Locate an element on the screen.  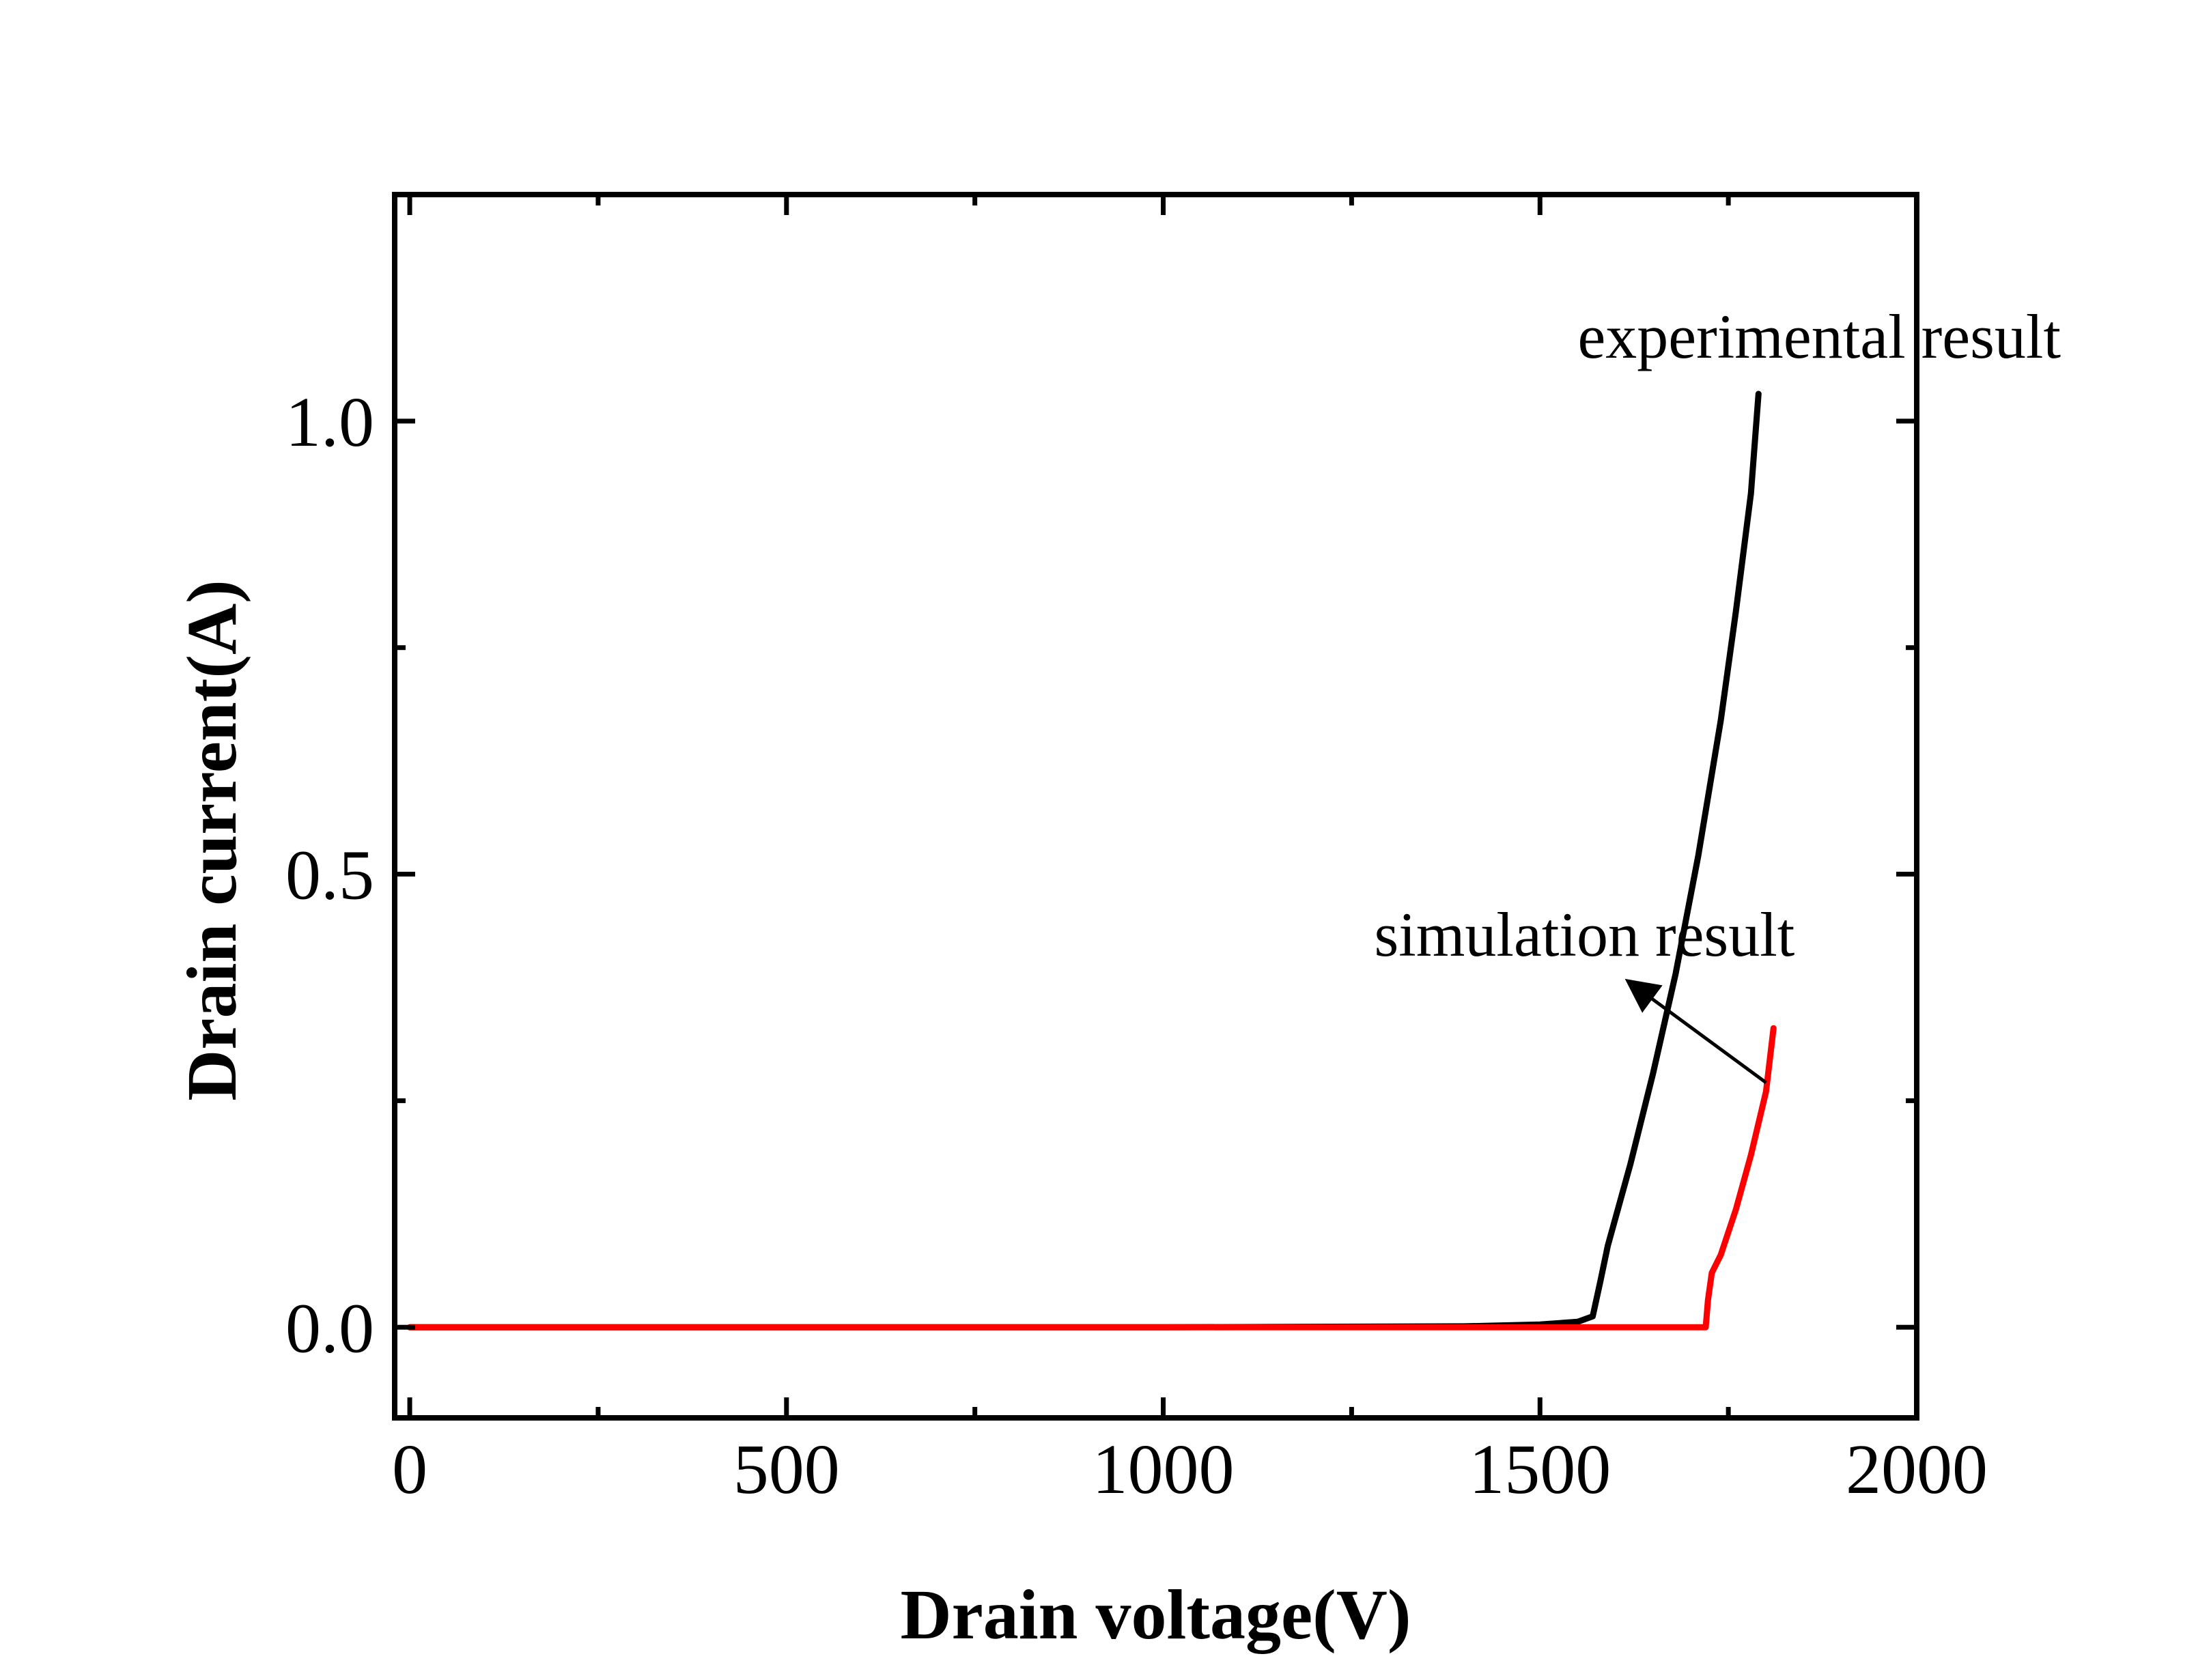
x-tick-label: 1500 is located at coordinates (1540, 1469).